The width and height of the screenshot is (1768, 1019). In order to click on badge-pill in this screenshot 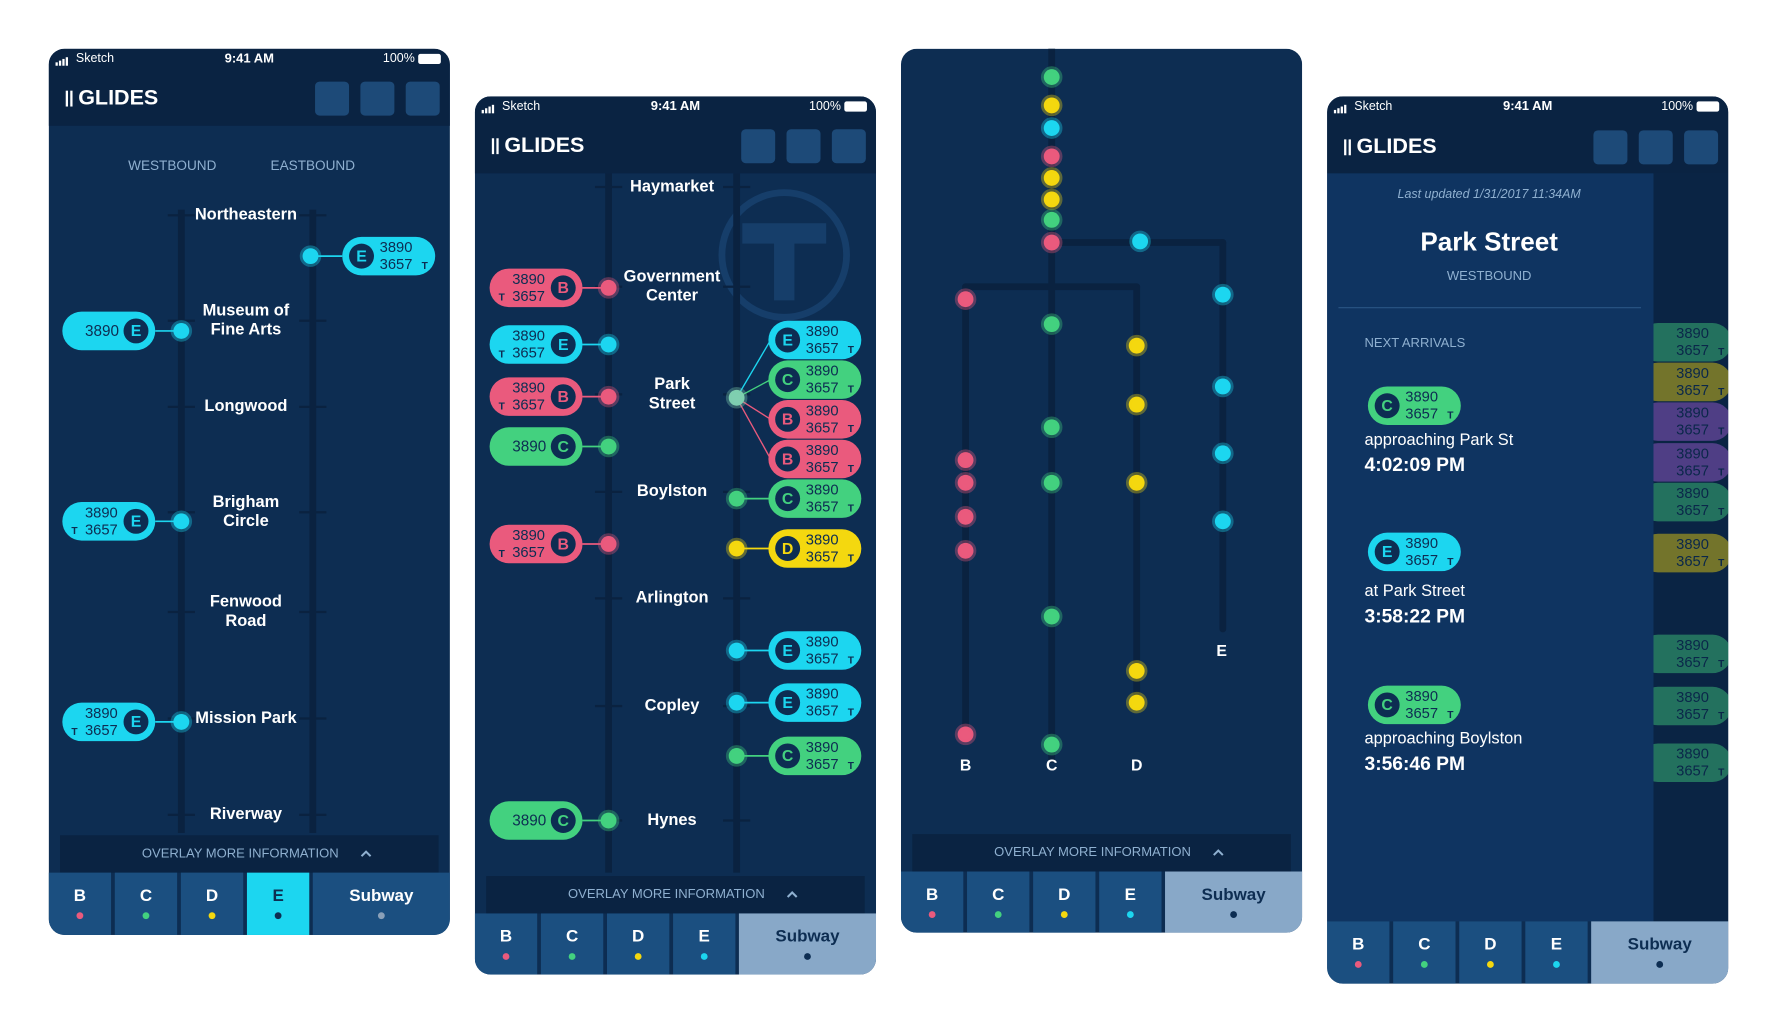, I will do `click(1683, 553)`.